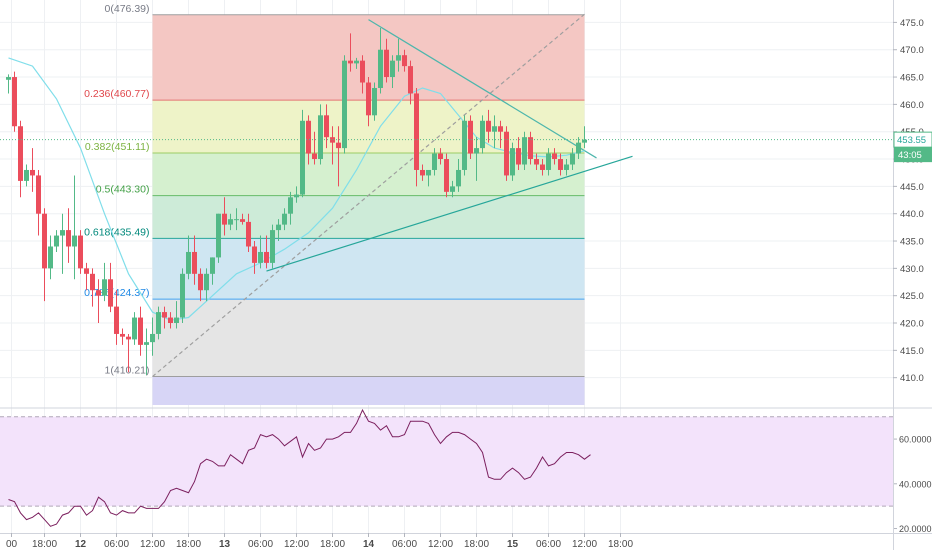  What do you see at coordinates (912, 50) in the screenshot?
I see `price-tick-label-12: 470.0` at bounding box center [912, 50].